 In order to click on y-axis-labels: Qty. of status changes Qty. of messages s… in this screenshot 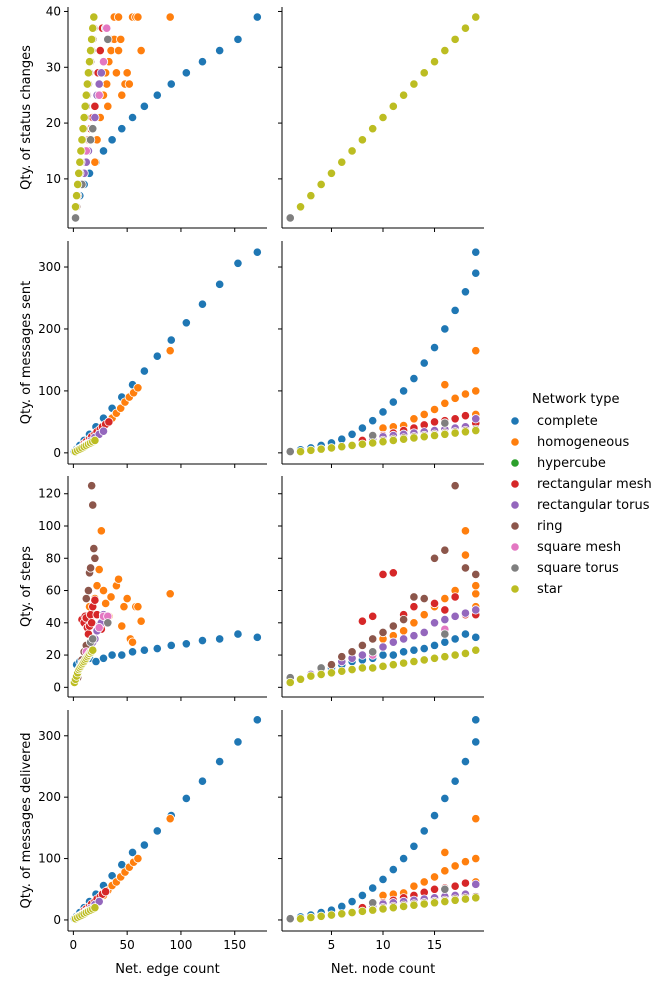, I will do `click(26, 477)`.